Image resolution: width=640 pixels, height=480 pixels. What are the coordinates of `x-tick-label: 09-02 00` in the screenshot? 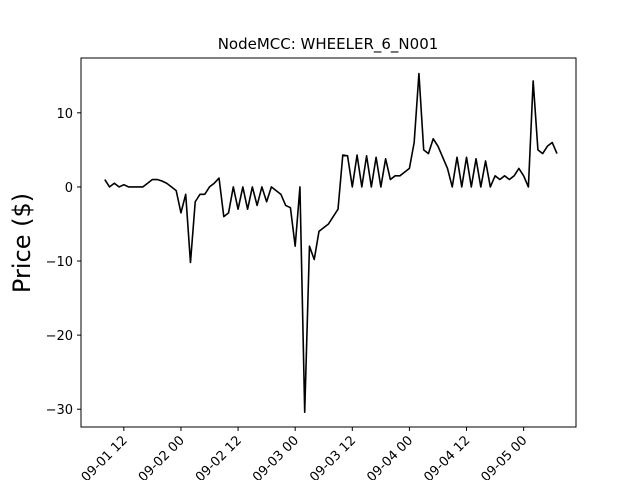 It's located at (162, 456).